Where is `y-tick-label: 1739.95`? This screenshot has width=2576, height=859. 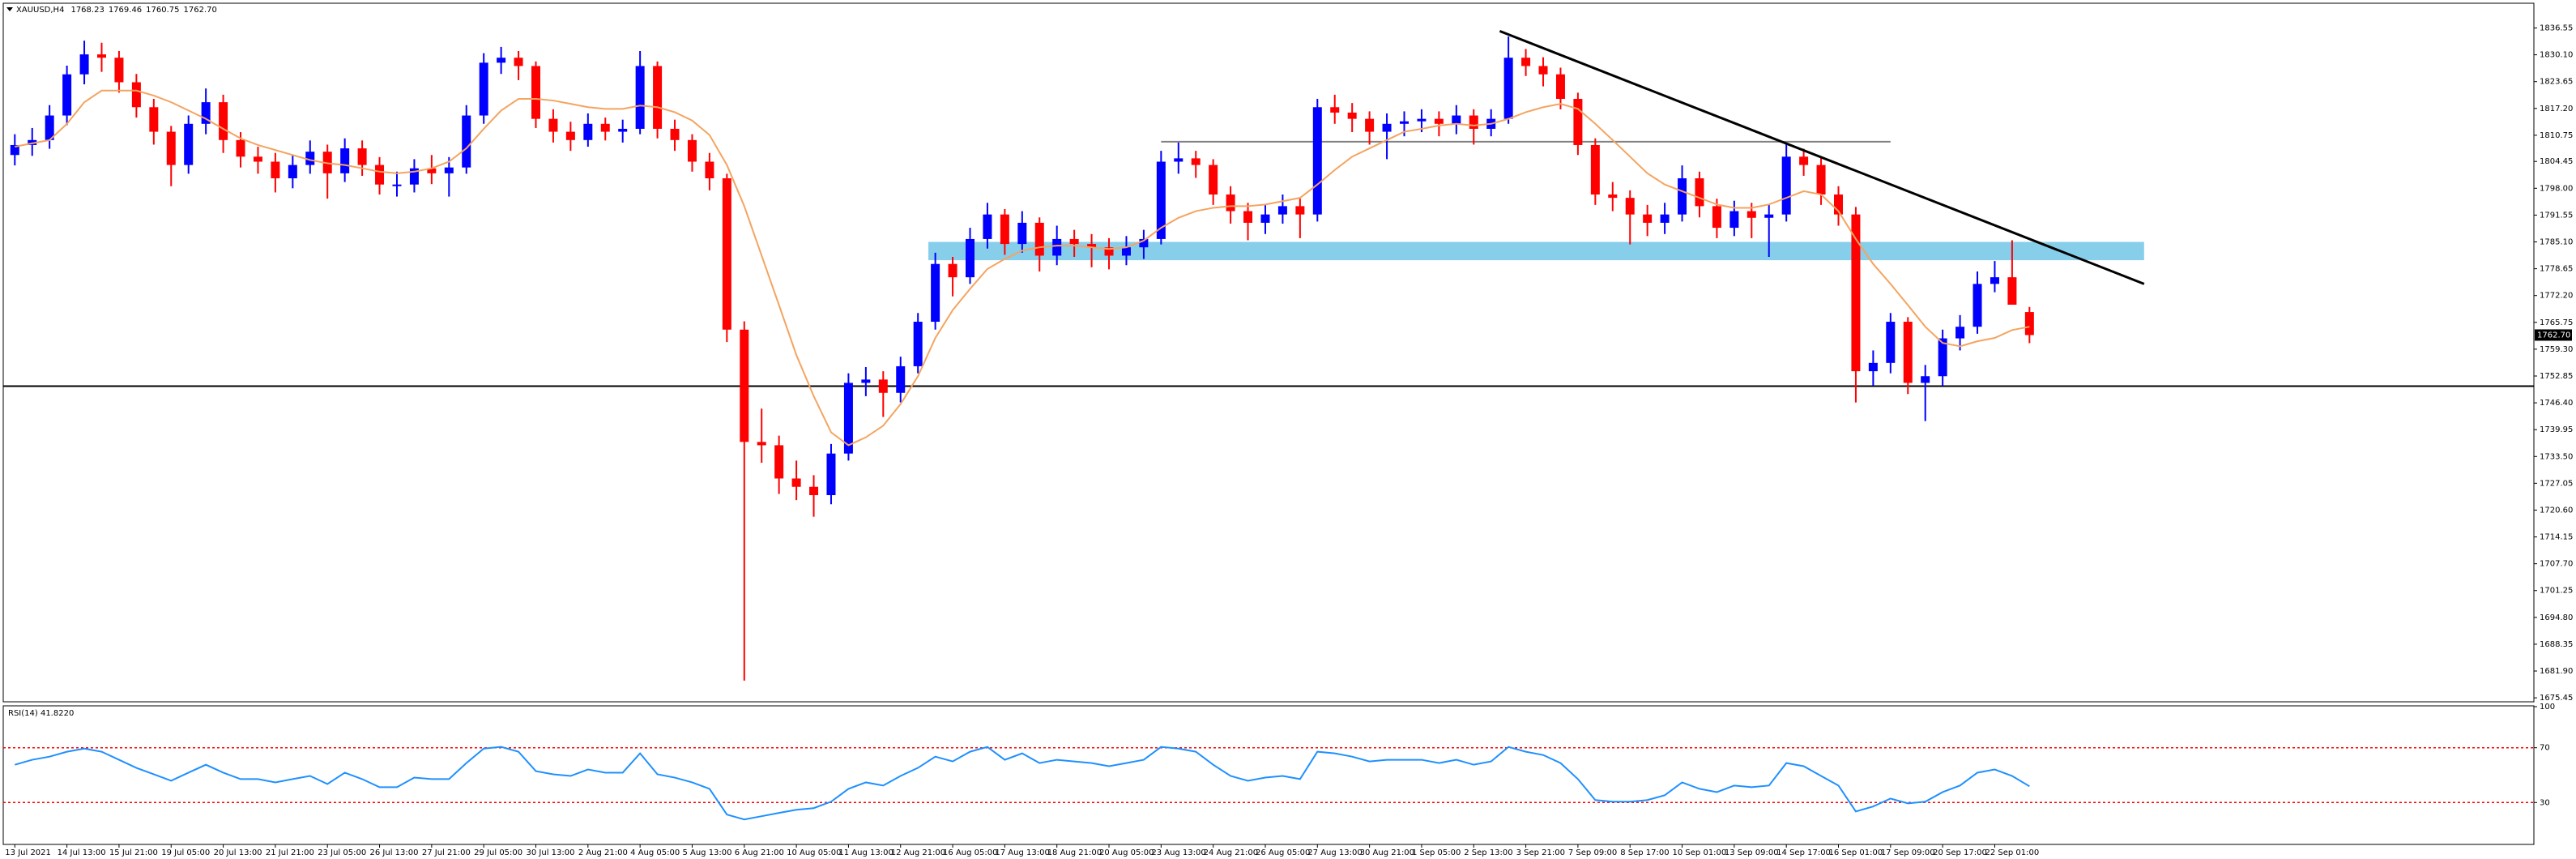
y-tick-label: 1739.95 is located at coordinates (2557, 429).